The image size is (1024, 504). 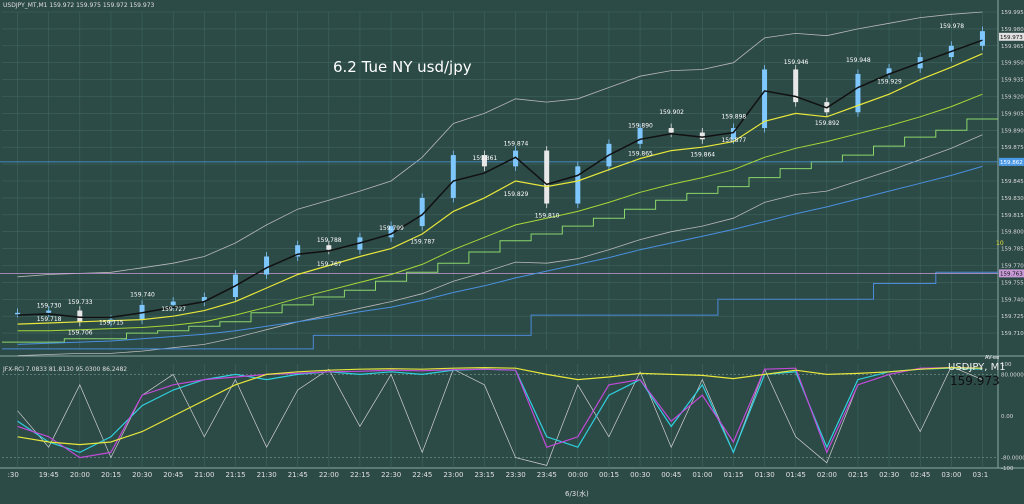 What do you see at coordinates (173, 309) in the screenshot?
I see `annotation-label-6: 159.727` at bounding box center [173, 309].